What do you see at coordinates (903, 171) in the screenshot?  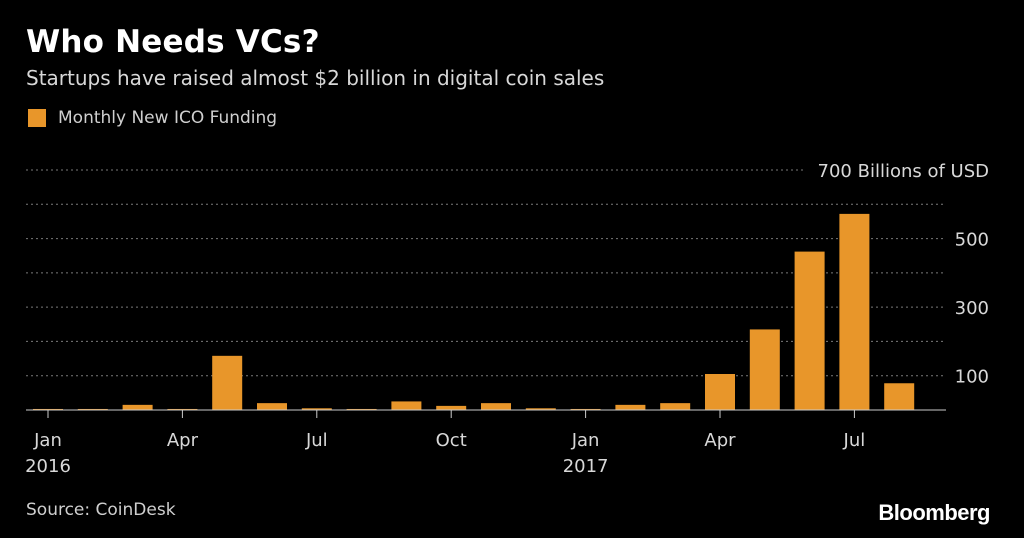 I see `y-tick-label: 700 Billions of USD` at bounding box center [903, 171].